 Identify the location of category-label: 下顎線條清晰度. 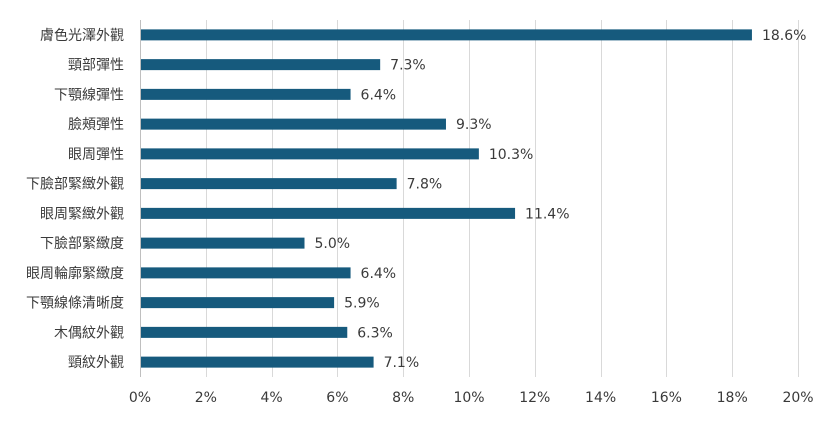
(75, 304).